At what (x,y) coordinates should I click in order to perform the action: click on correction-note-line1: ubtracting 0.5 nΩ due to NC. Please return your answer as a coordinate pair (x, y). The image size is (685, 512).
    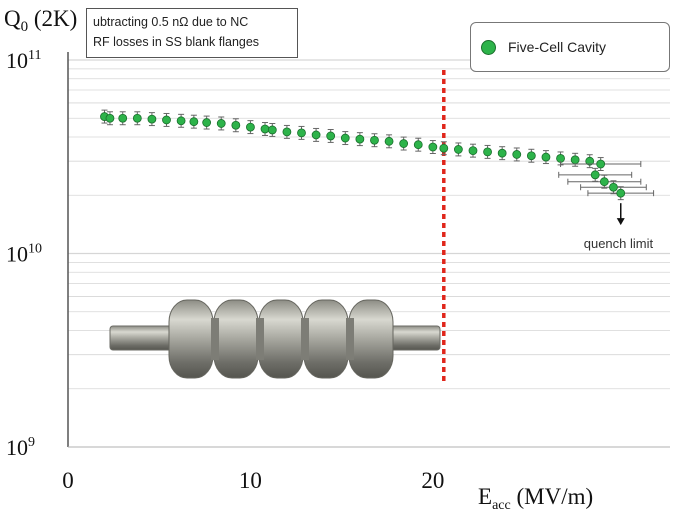
    Looking at the image, I should click on (171, 22).